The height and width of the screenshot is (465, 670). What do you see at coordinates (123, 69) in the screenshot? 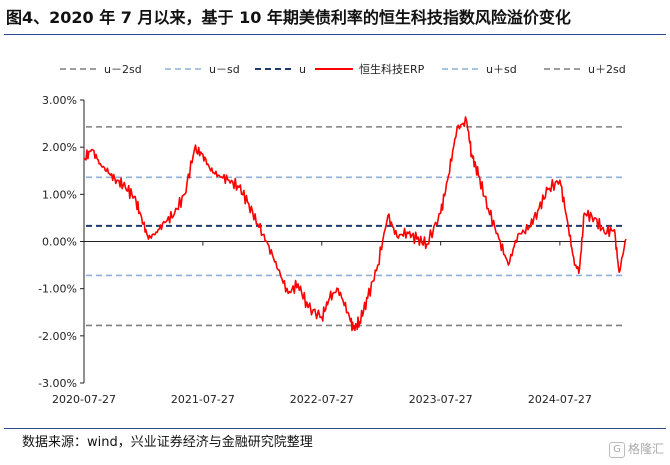
I see `legend-label: u－2sd` at bounding box center [123, 69].